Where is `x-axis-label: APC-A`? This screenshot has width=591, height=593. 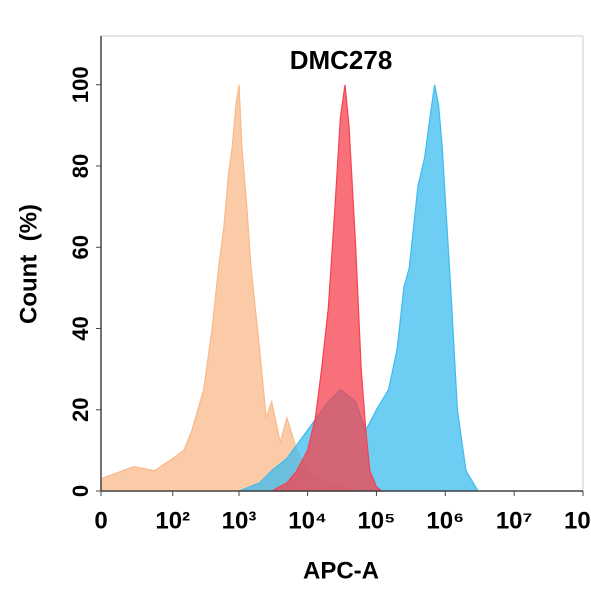
x-axis-label: APC-A is located at coordinates (341, 570).